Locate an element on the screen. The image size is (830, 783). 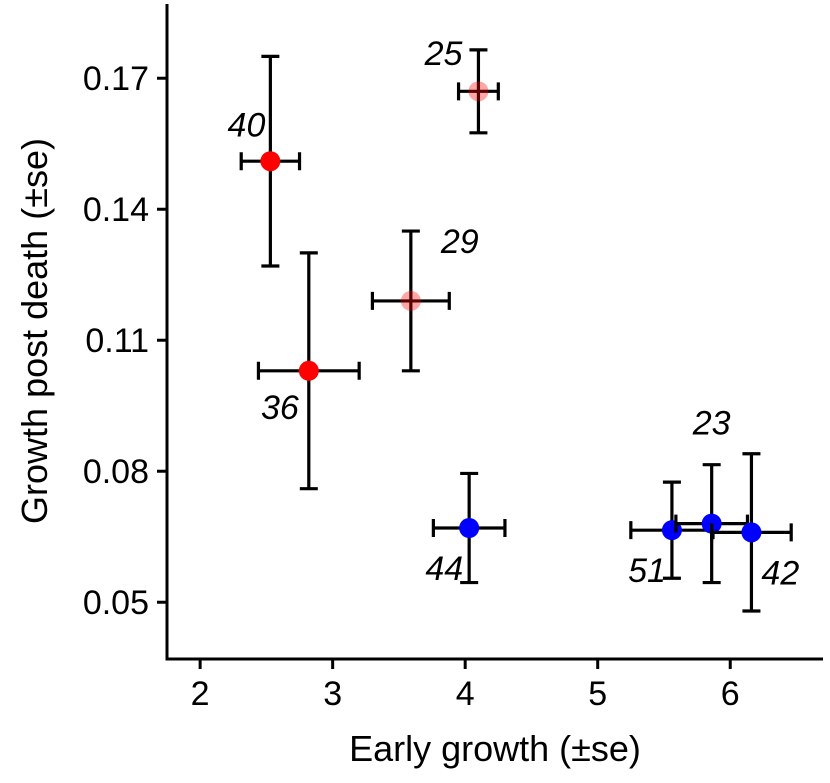
y-tick-label: 0.14 is located at coordinates (116, 210).